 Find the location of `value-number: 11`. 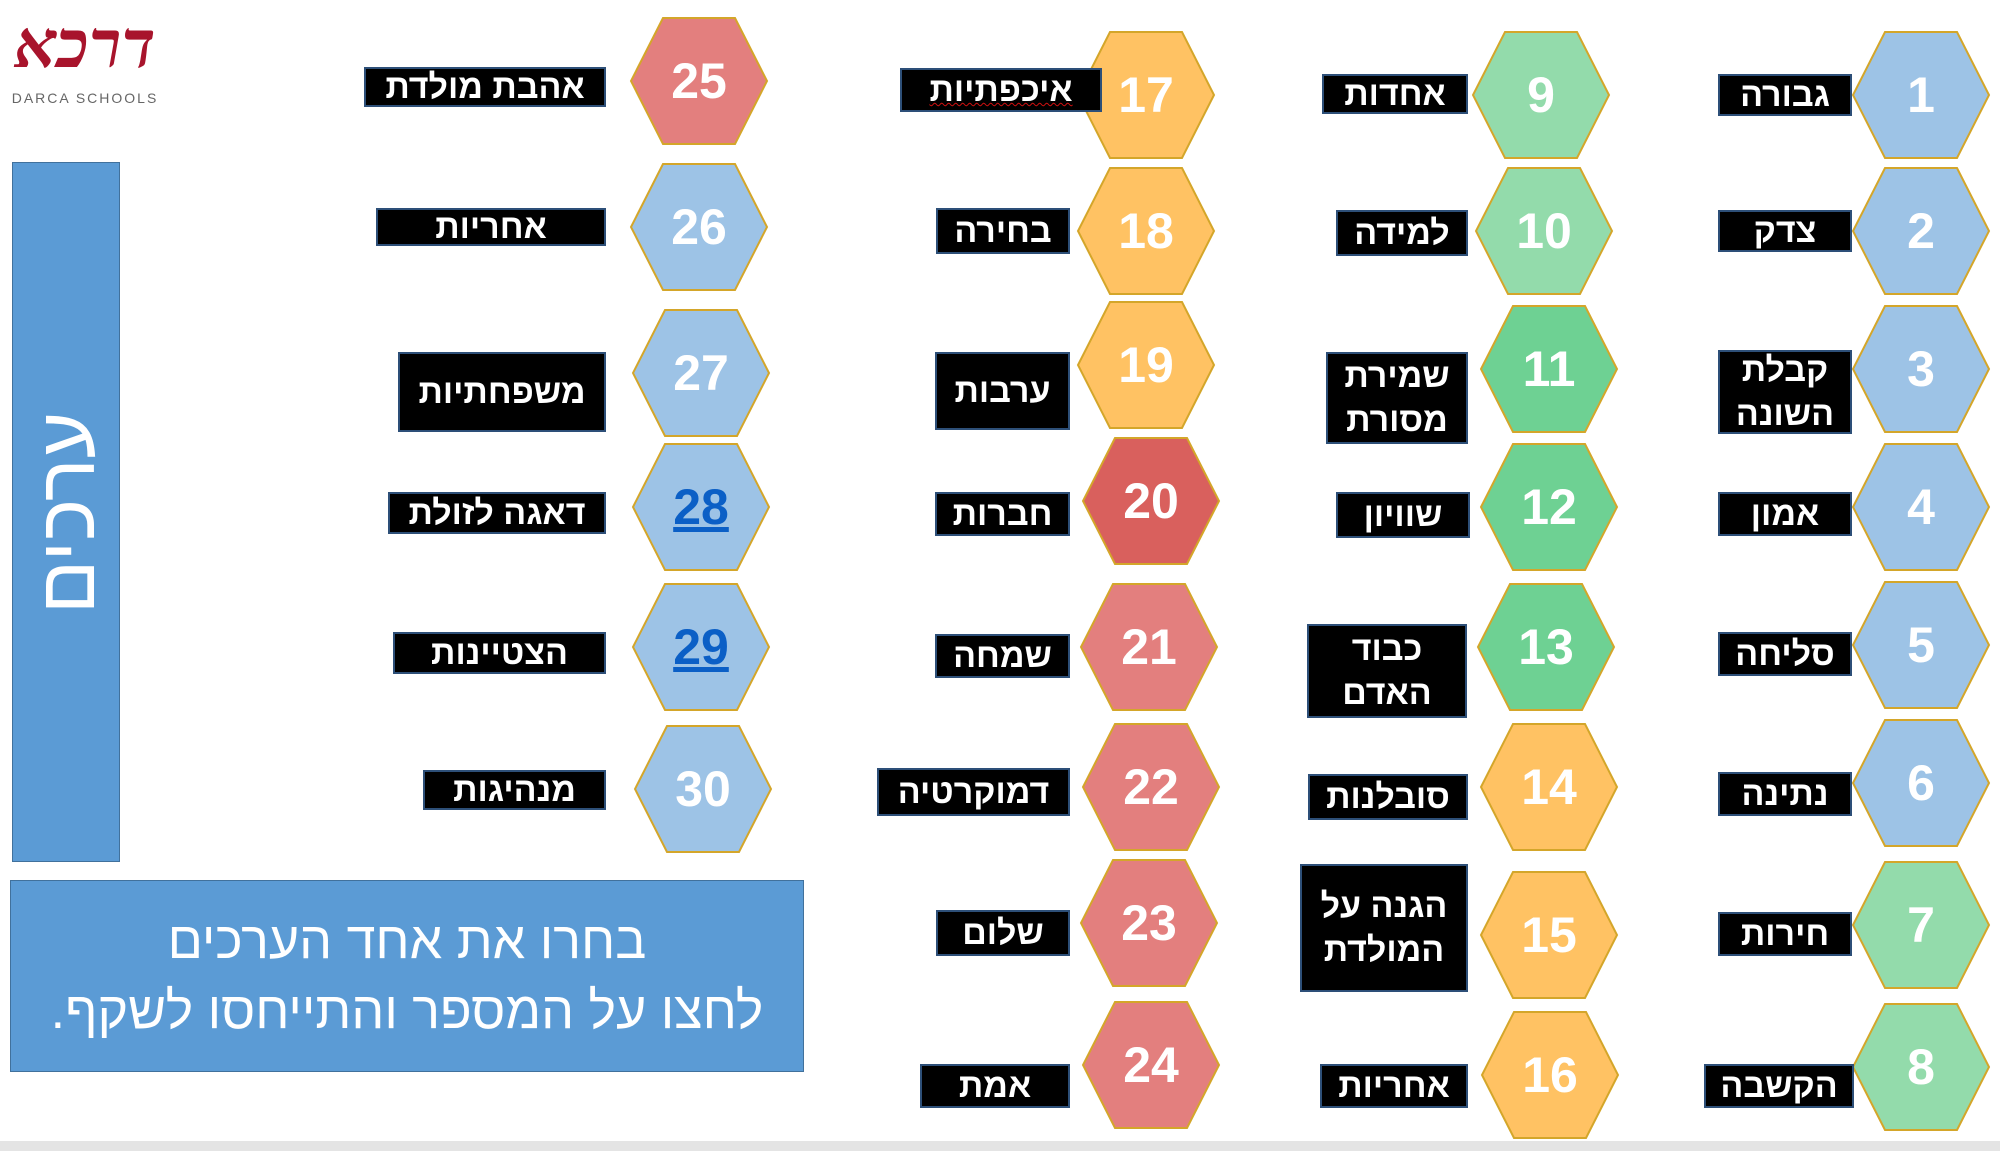

value-number: 11 is located at coordinates (1549, 369).